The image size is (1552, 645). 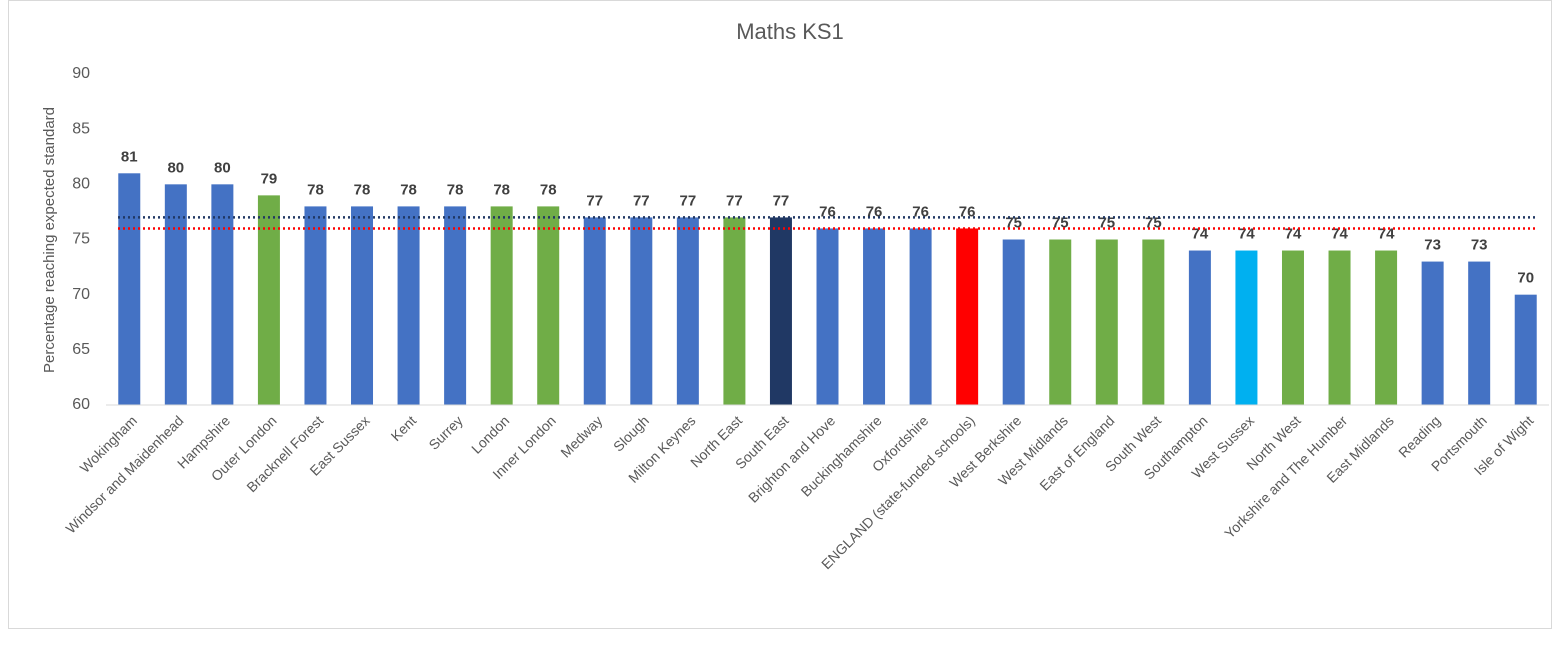 I want to click on y-tick-label: 65, so click(x=81, y=349).